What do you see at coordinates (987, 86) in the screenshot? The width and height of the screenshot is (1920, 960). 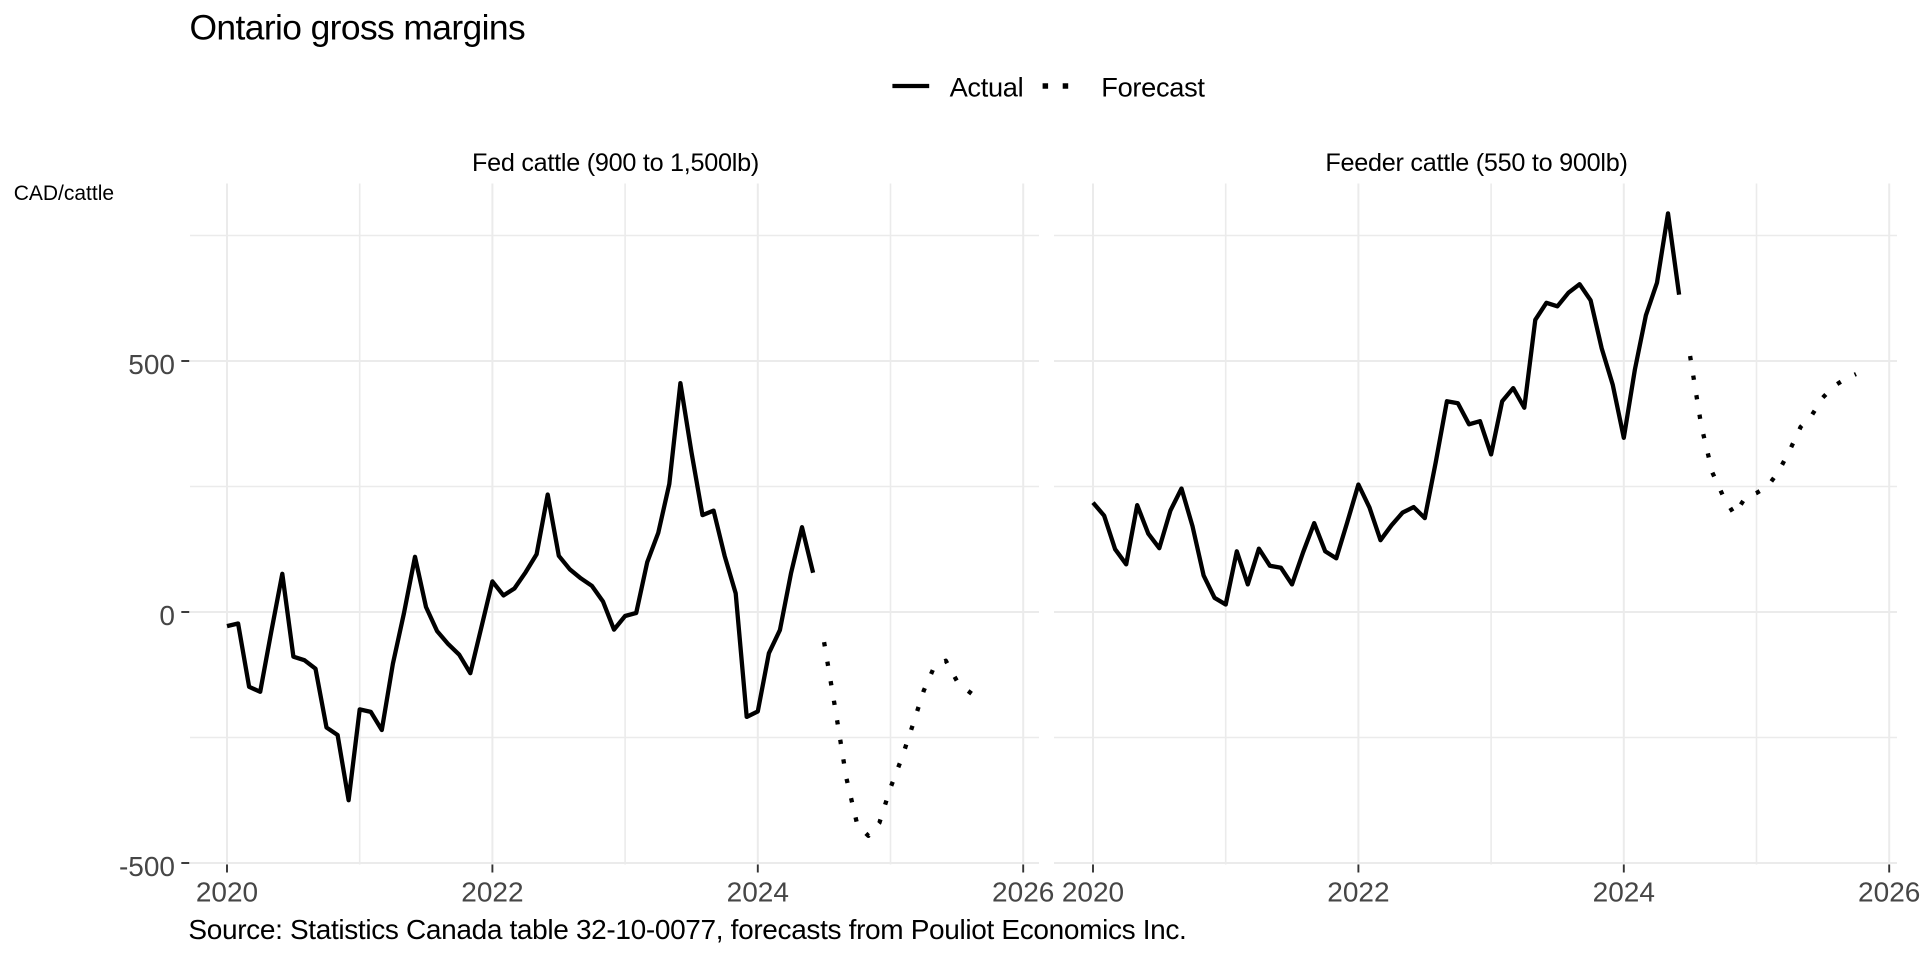 I see `svg-text: Actual` at bounding box center [987, 86].